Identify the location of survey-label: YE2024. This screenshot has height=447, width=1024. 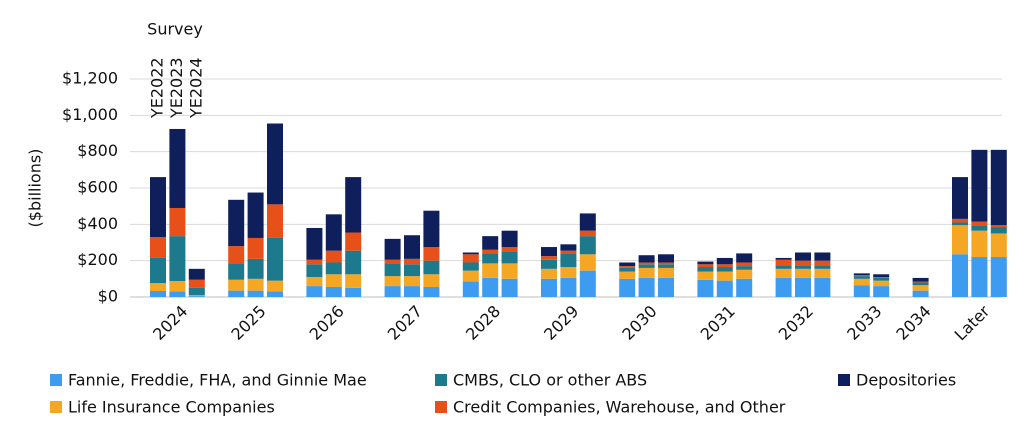
(195, 88).